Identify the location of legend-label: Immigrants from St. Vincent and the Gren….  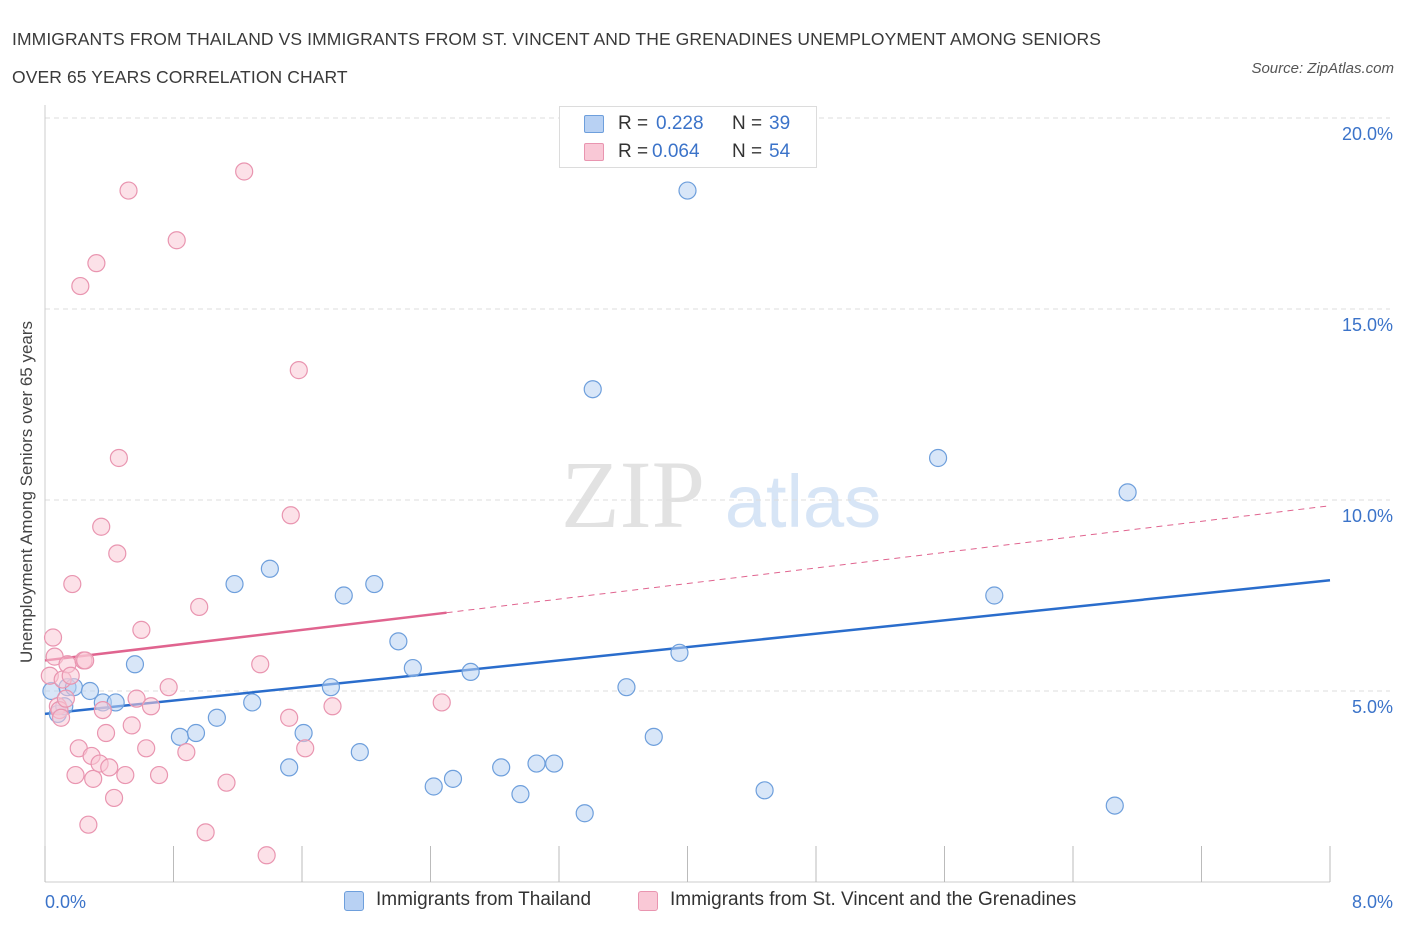
(873, 899).